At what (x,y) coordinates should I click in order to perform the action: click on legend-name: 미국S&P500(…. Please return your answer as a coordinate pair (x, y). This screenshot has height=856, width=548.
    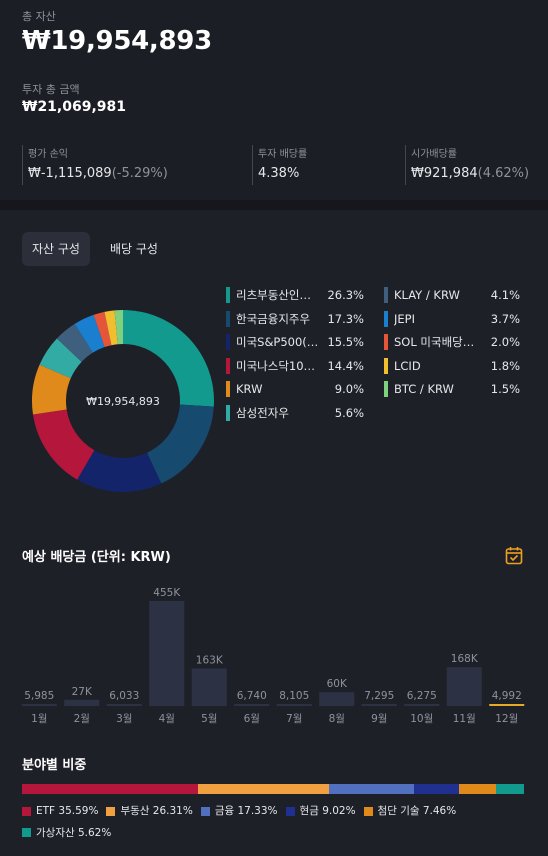
    Looking at the image, I should click on (277, 342).